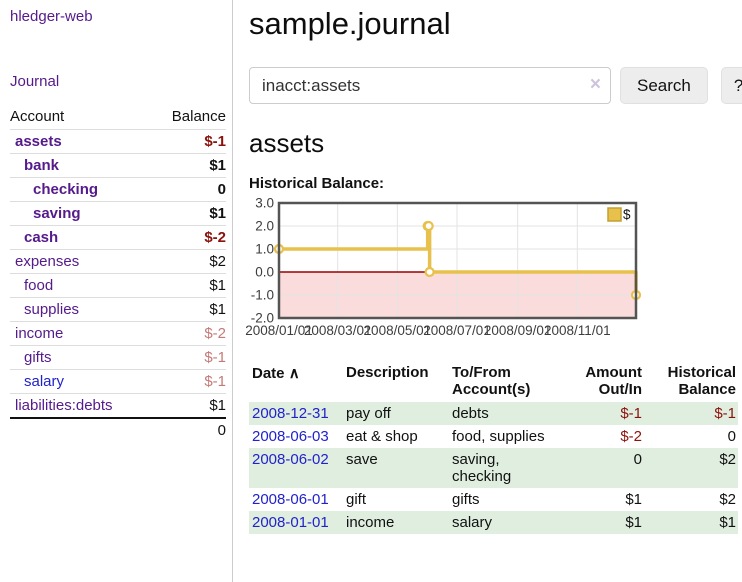  Describe the element at coordinates (725, 413) in the screenshot. I see `transaction-balance: $-1` at that location.